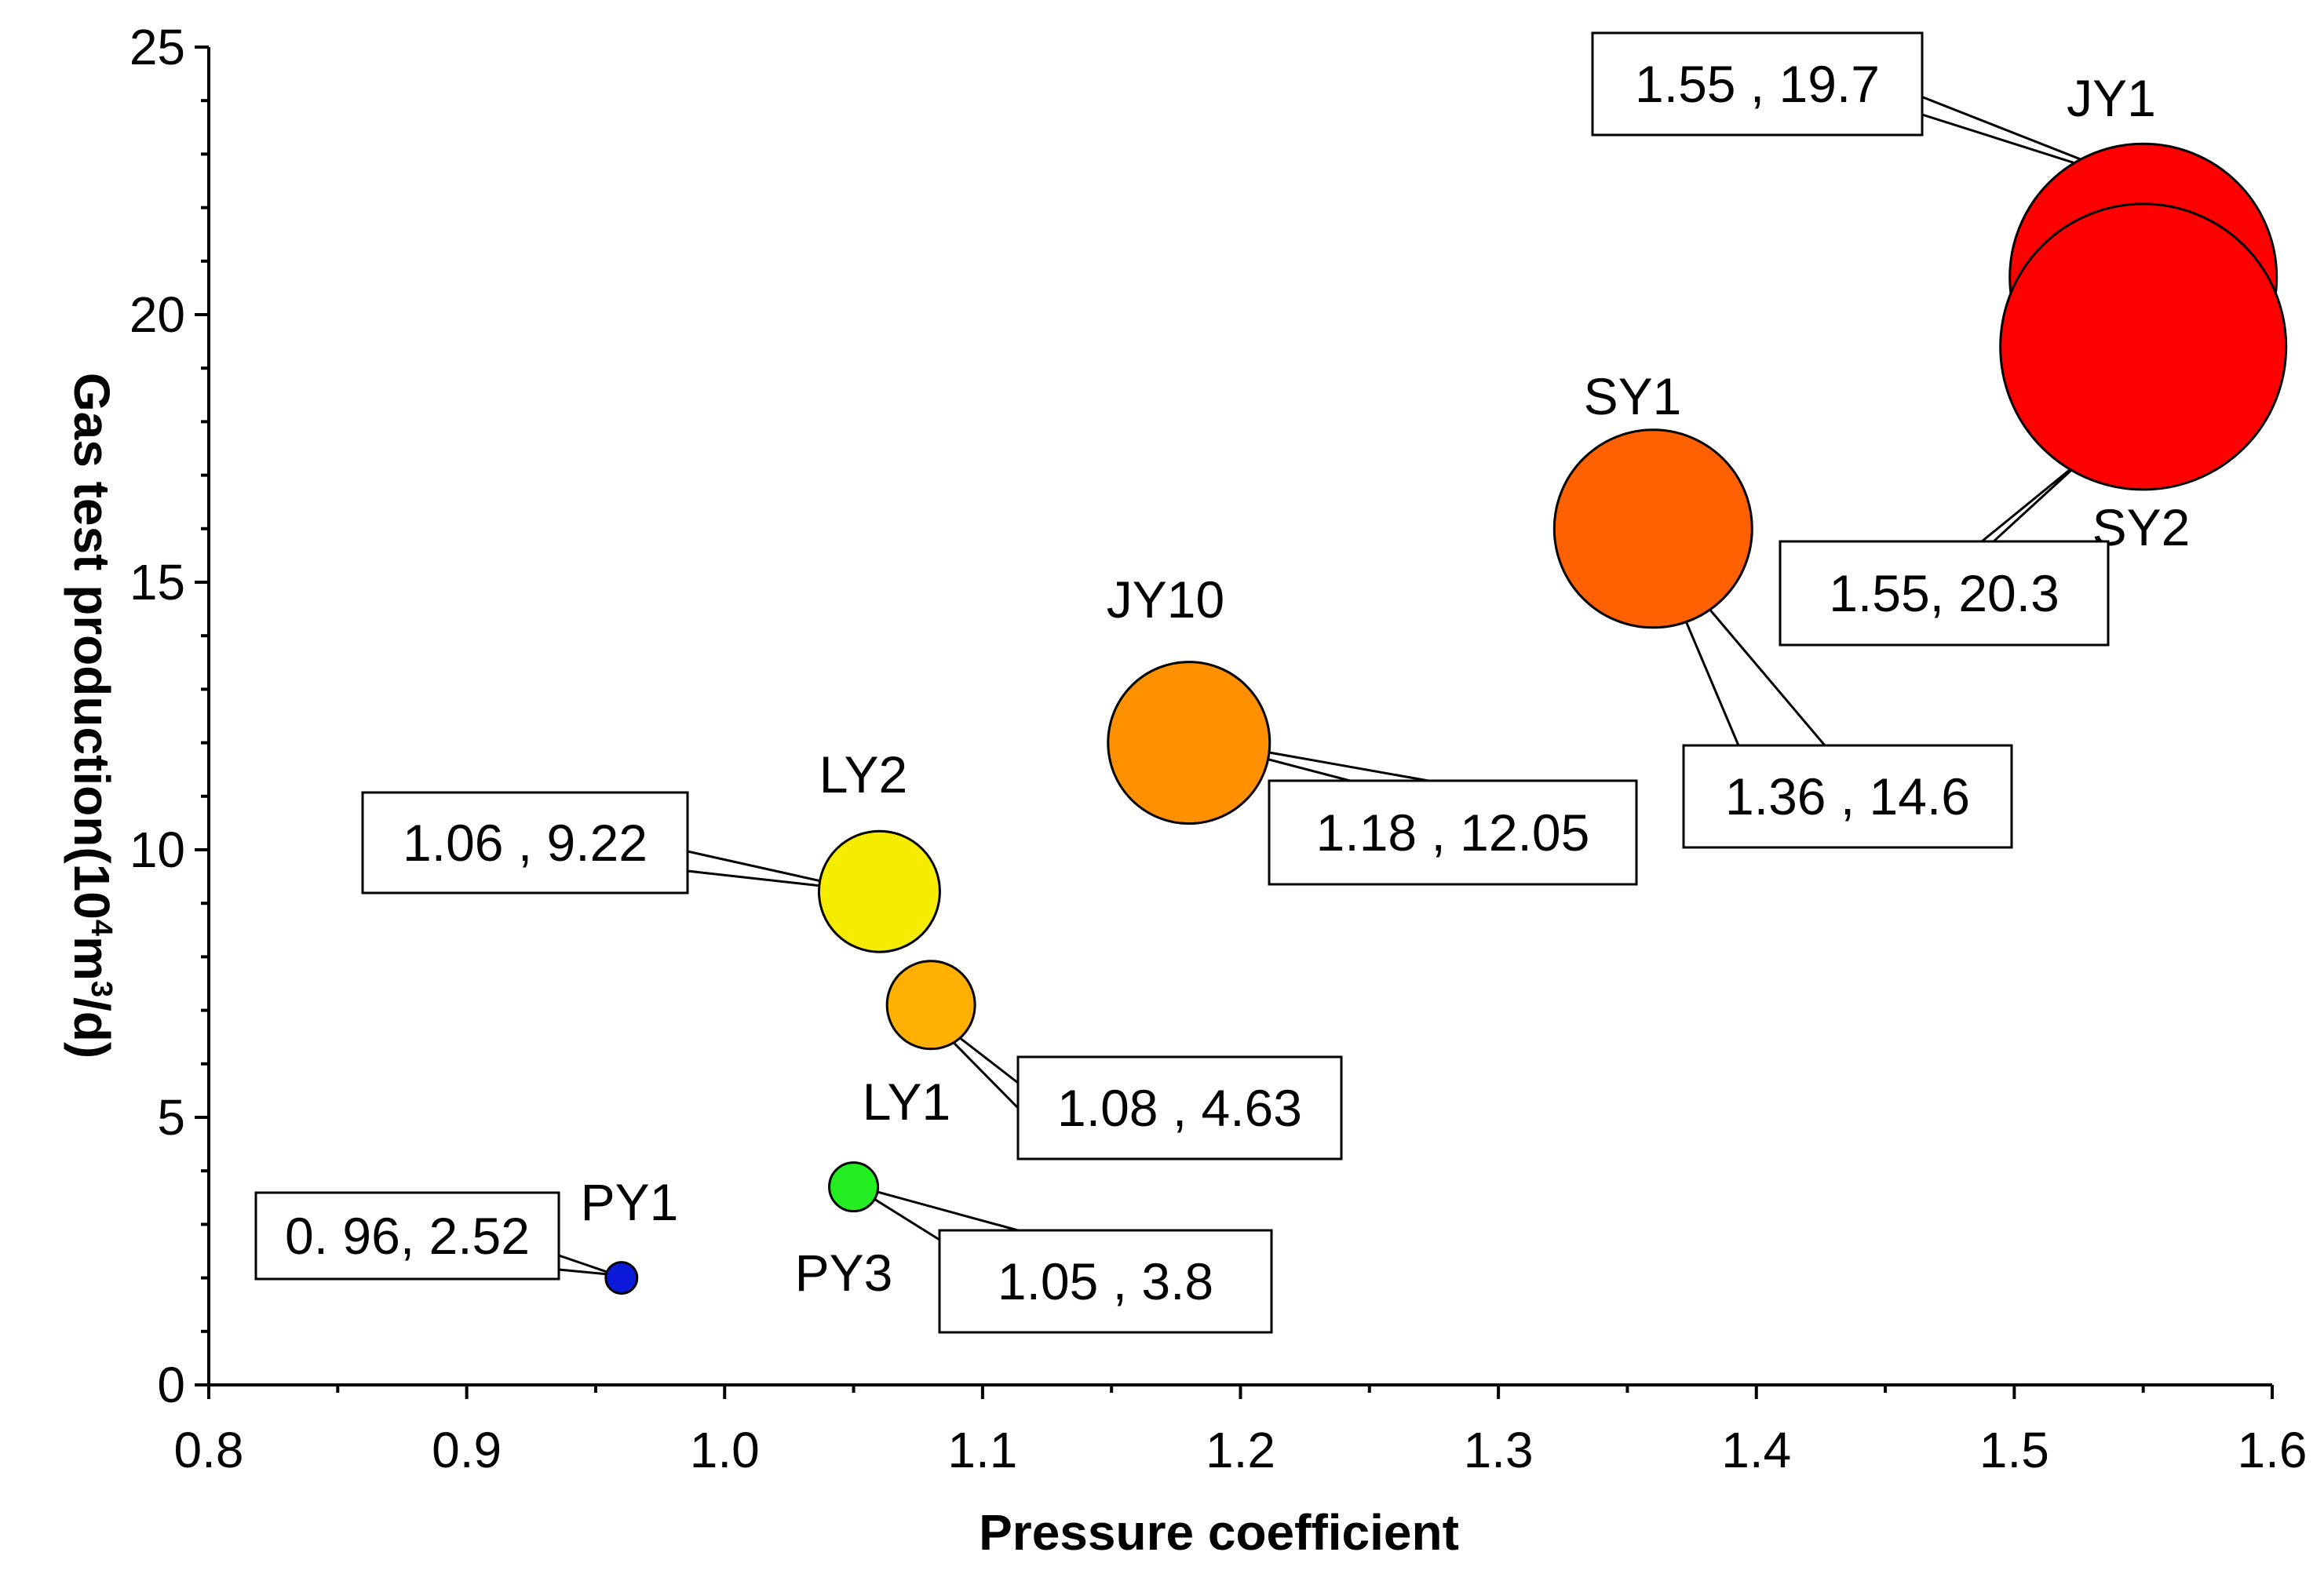 The width and height of the screenshot is (2324, 1585). What do you see at coordinates (209, 1450) in the screenshot?
I see `x-tick-label: 0.8` at bounding box center [209, 1450].